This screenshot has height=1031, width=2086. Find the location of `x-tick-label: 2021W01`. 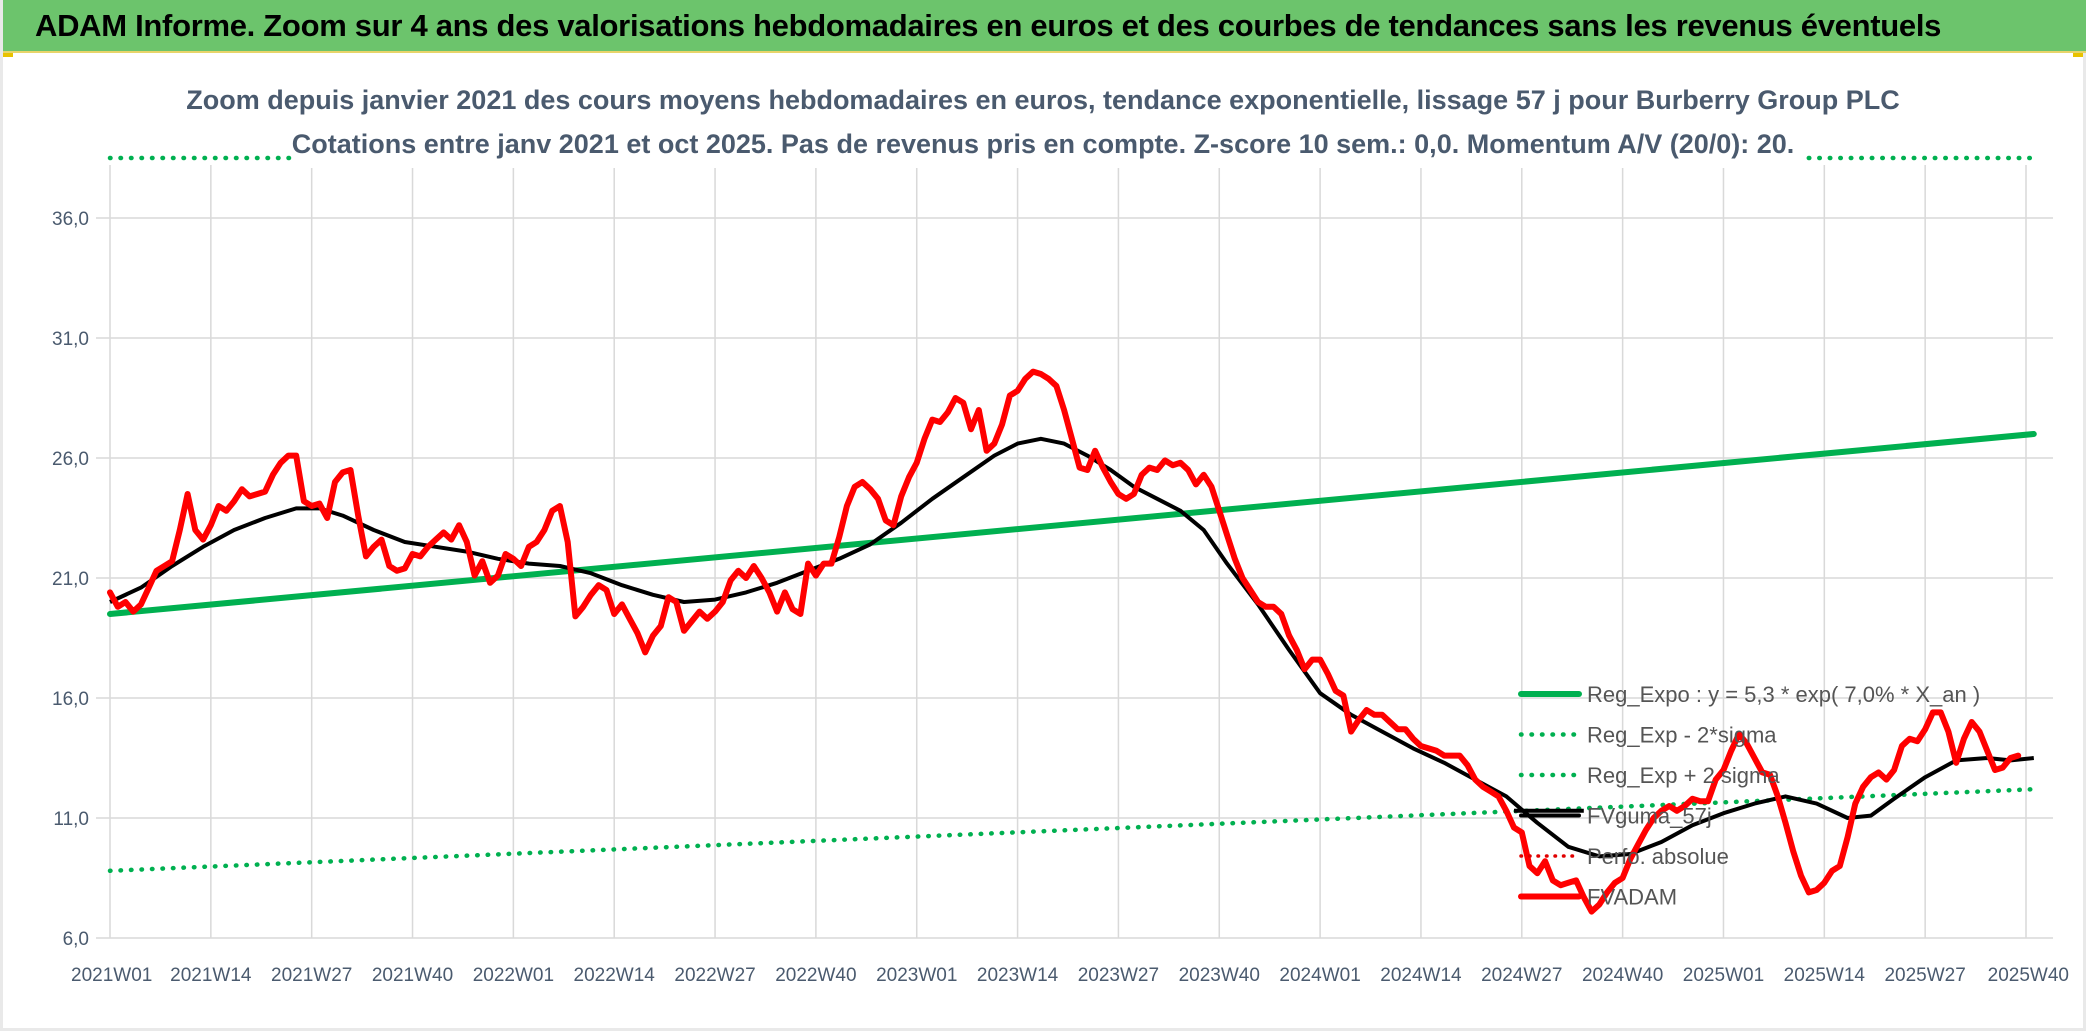

x-tick-label: 2021W01 is located at coordinates (111, 975).